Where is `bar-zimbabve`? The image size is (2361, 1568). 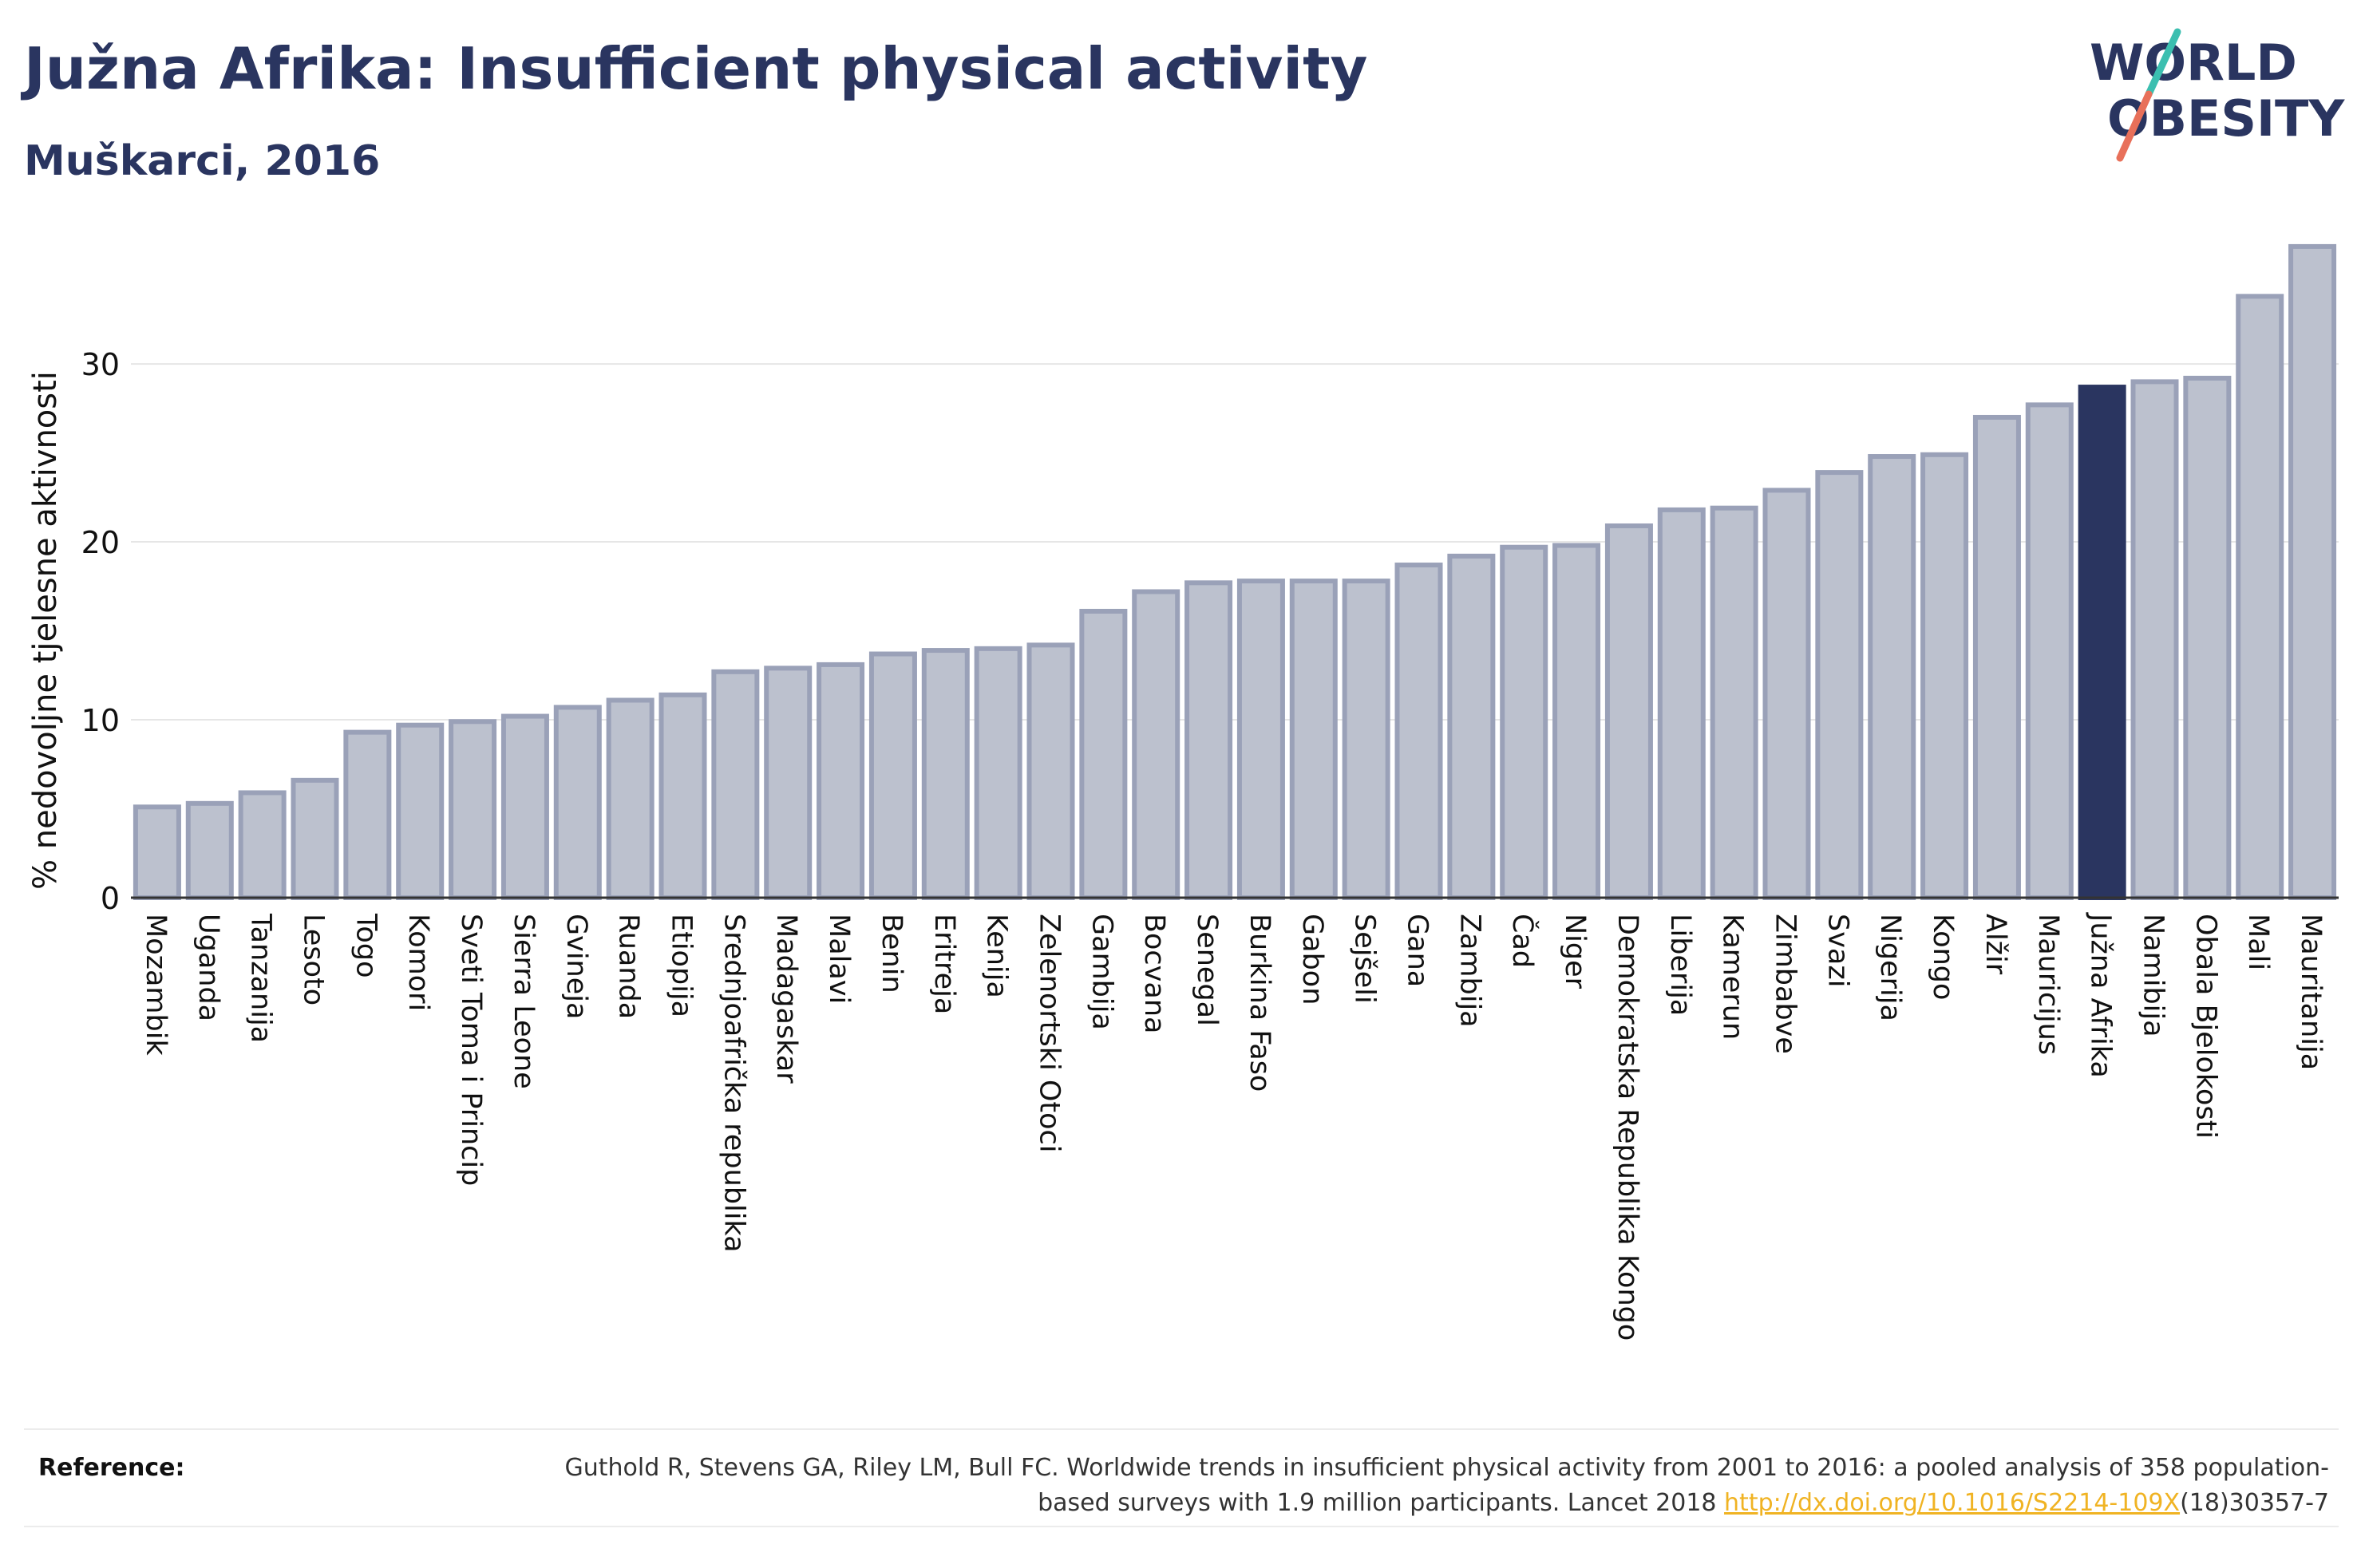
bar-zimbabve is located at coordinates (1786, 694).